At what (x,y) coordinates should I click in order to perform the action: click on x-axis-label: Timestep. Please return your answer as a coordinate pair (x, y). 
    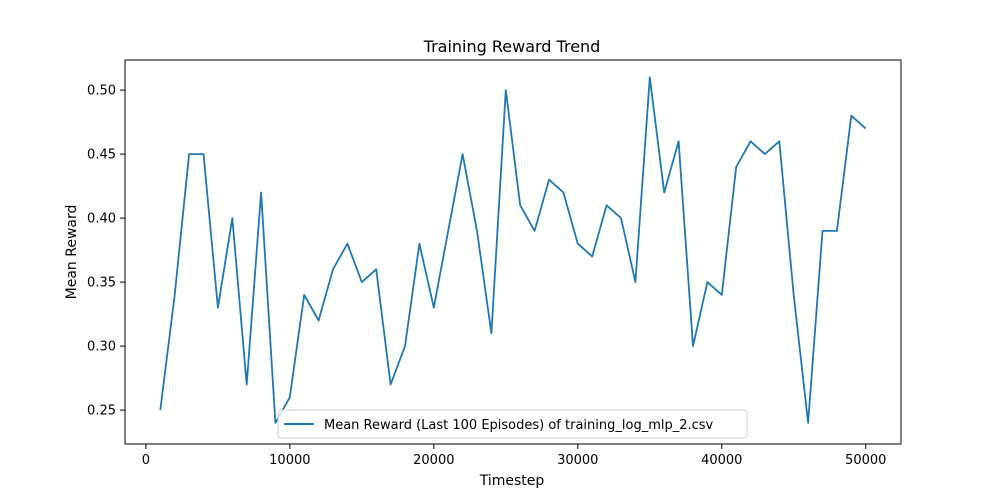
    Looking at the image, I should click on (512, 481).